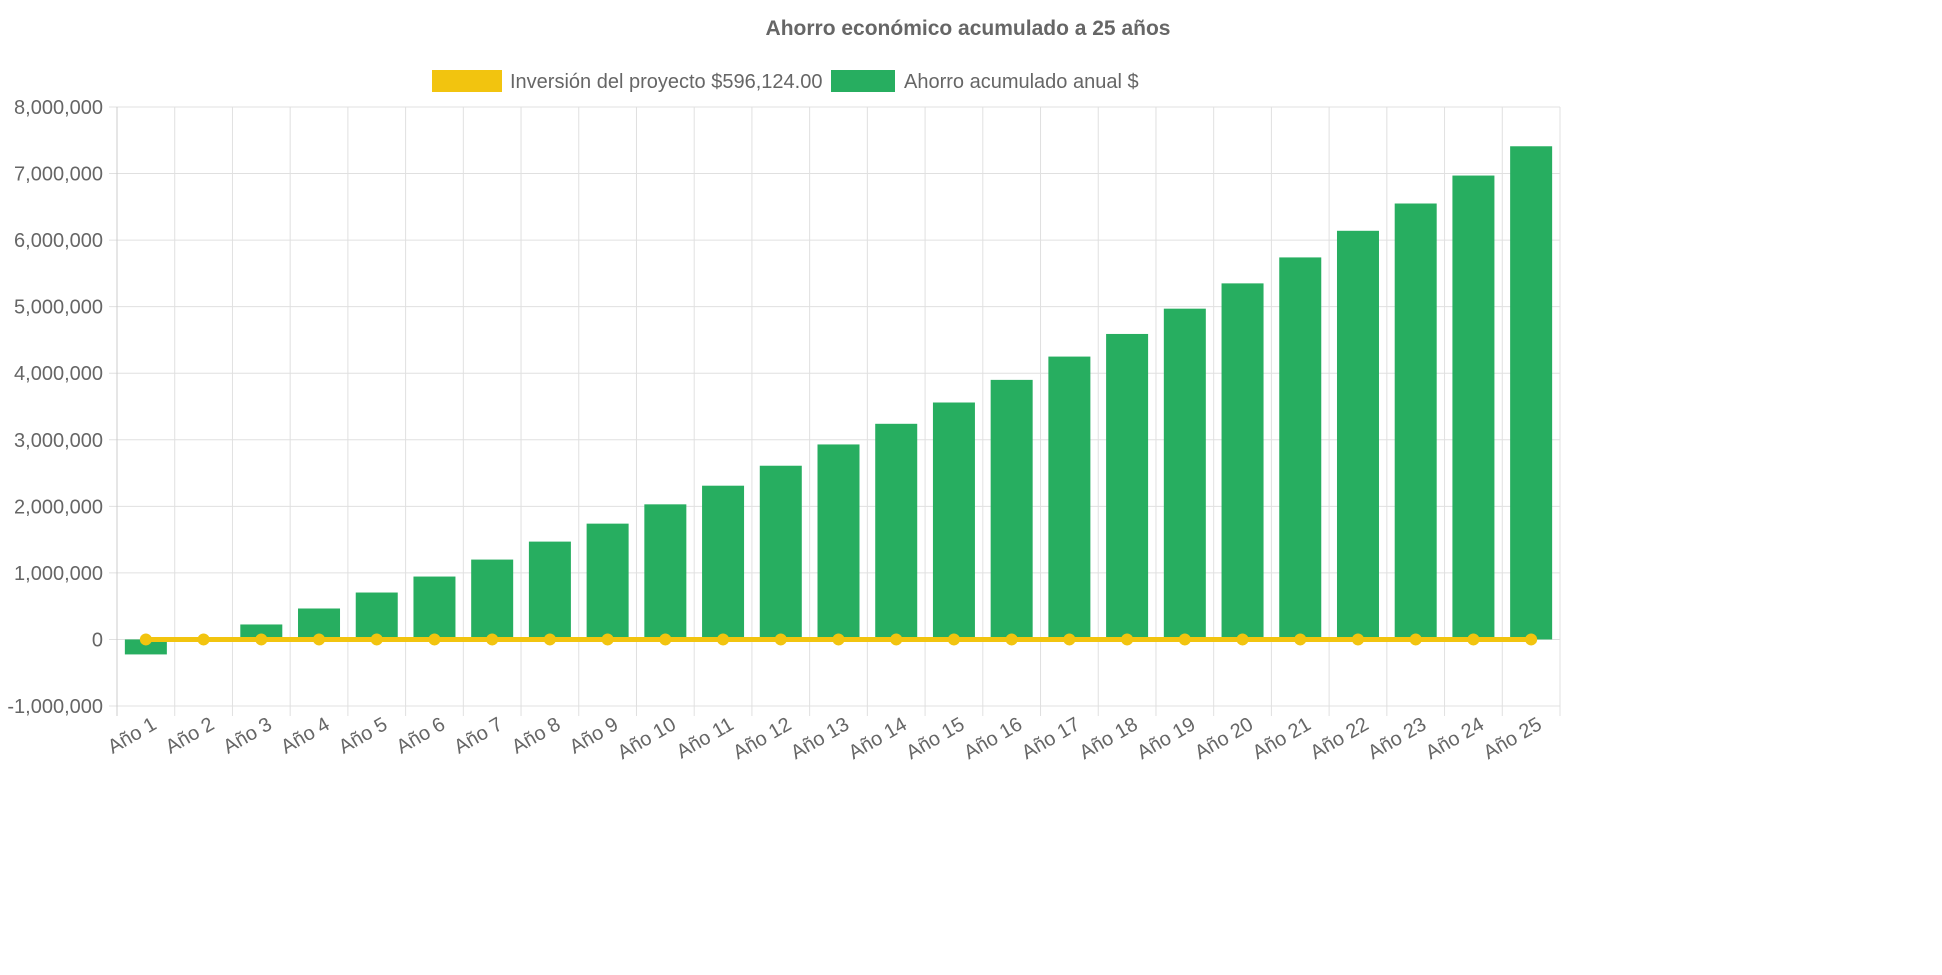 This screenshot has height=975, width=1942. What do you see at coordinates (647, 738) in the screenshot?
I see `x-tick-label: Año 10` at bounding box center [647, 738].